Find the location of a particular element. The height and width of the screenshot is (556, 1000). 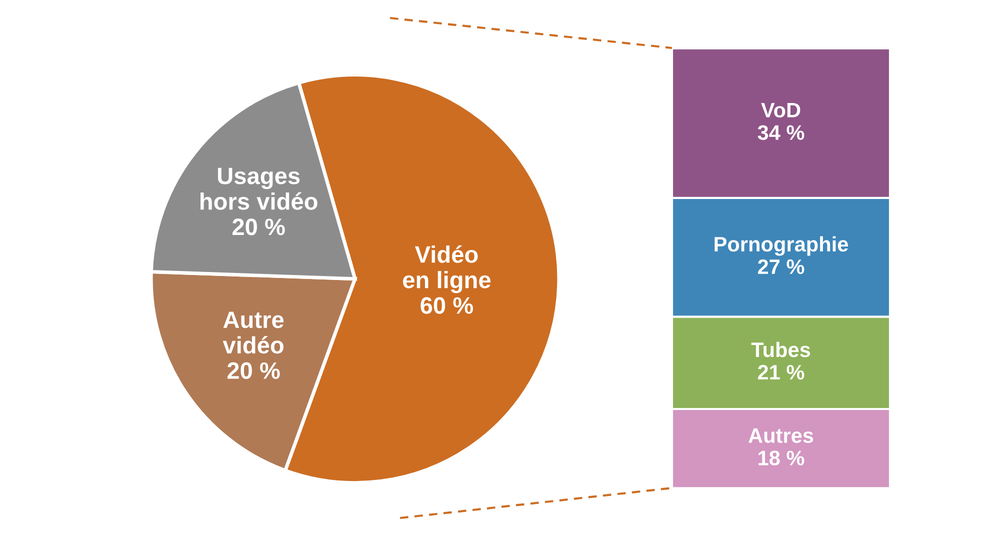

data-label: 34 % is located at coordinates (781, 132).